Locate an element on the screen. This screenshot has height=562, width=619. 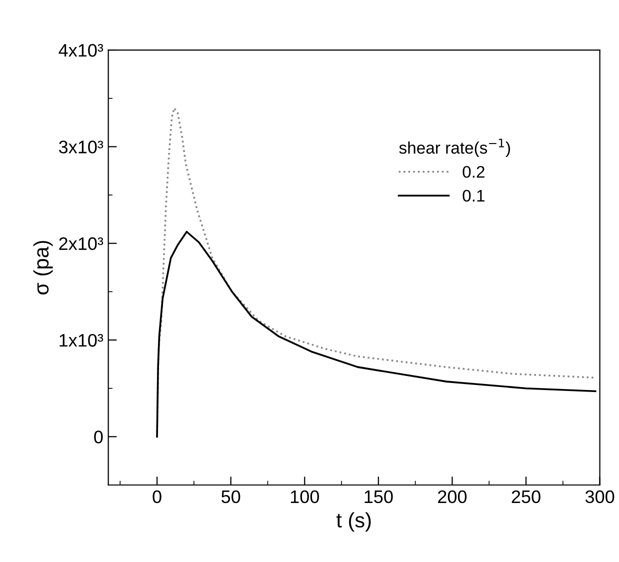
x-tick-label: 300 is located at coordinates (599, 497).